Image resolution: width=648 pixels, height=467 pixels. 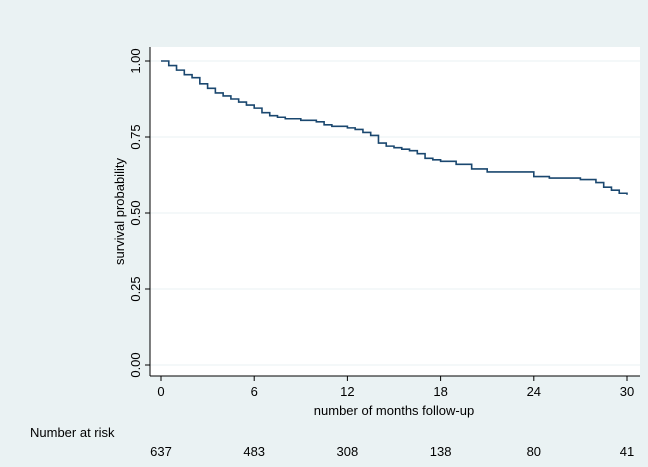 What do you see at coordinates (534, 451) in the screenshot?
I see `at-risk-count: 80` at bounding box center [534, 451].